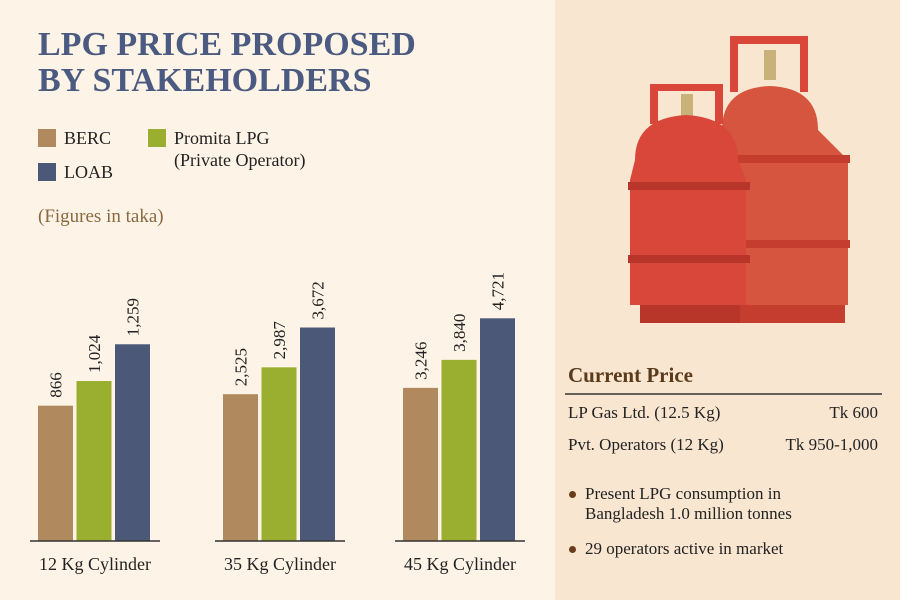 The height and width of the screenshot is (600, 900). Describe the element at coordinates (498, 291) in the screenshot. I see `value-label: 4,721` at that location.